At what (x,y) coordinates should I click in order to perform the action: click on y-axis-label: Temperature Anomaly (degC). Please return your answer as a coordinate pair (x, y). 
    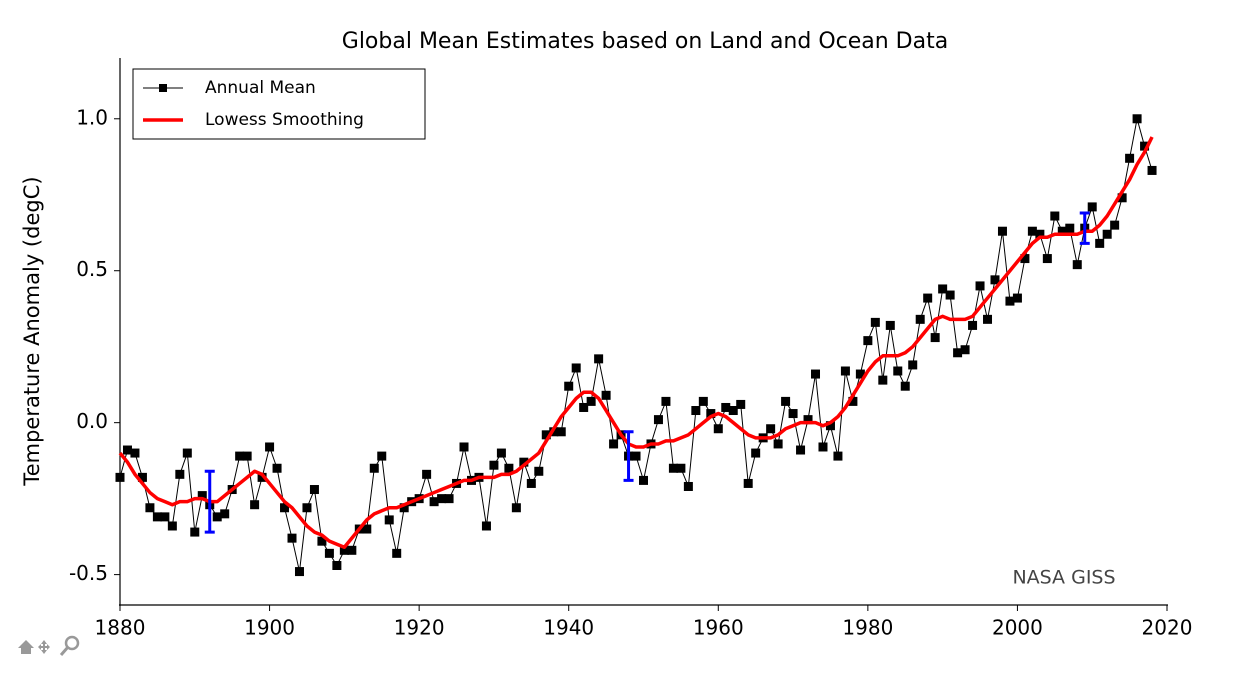
    Looking at the image, I should click on (32, 331).